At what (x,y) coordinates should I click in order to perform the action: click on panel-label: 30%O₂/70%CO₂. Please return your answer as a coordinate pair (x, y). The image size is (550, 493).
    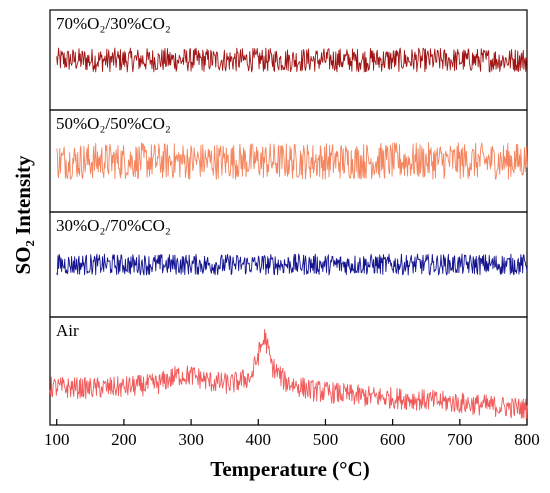
    Looking at the image, I should click on (113, 225).